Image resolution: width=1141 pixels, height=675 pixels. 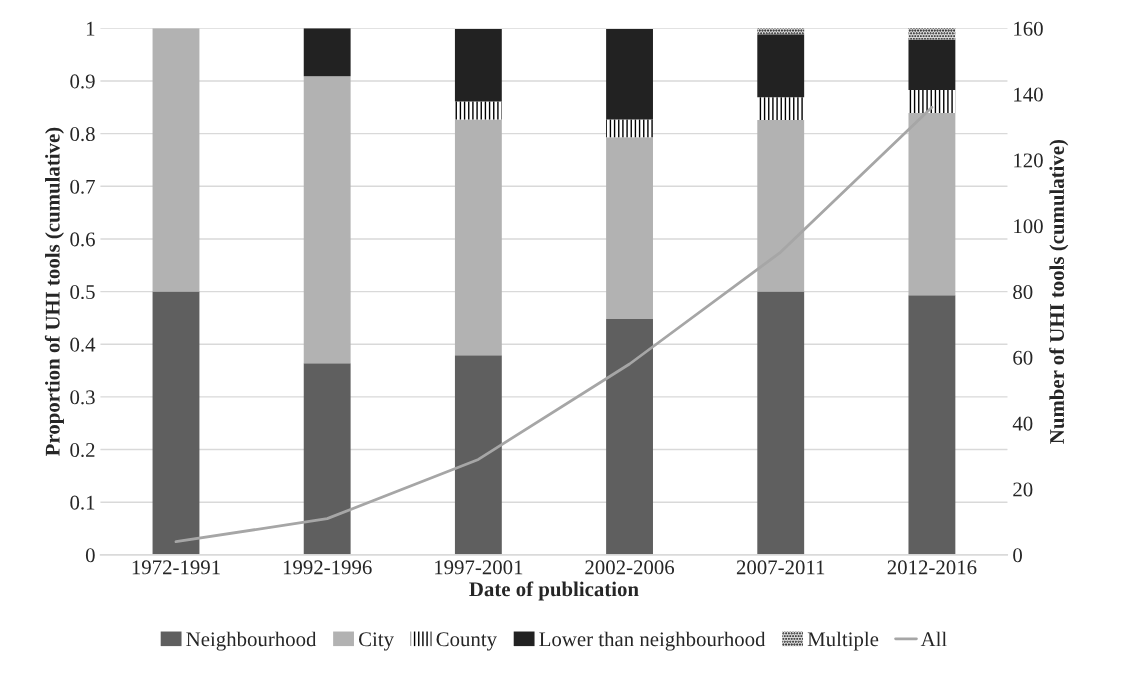 I want to click on y2-axis-title: Number of UHI tools (cumulative), so click(x=1059, y=291).